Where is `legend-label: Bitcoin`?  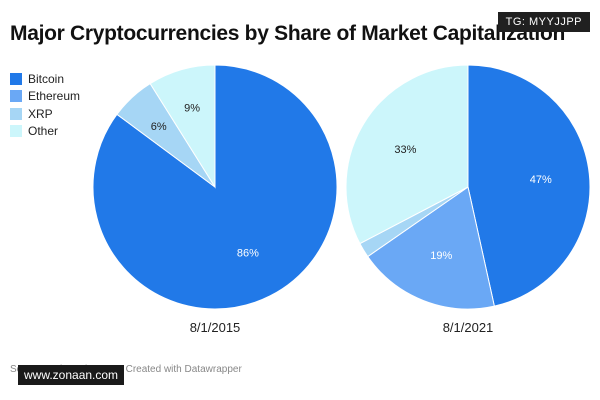
legend-label: Bitcoin is located at coordinates (46, 78).